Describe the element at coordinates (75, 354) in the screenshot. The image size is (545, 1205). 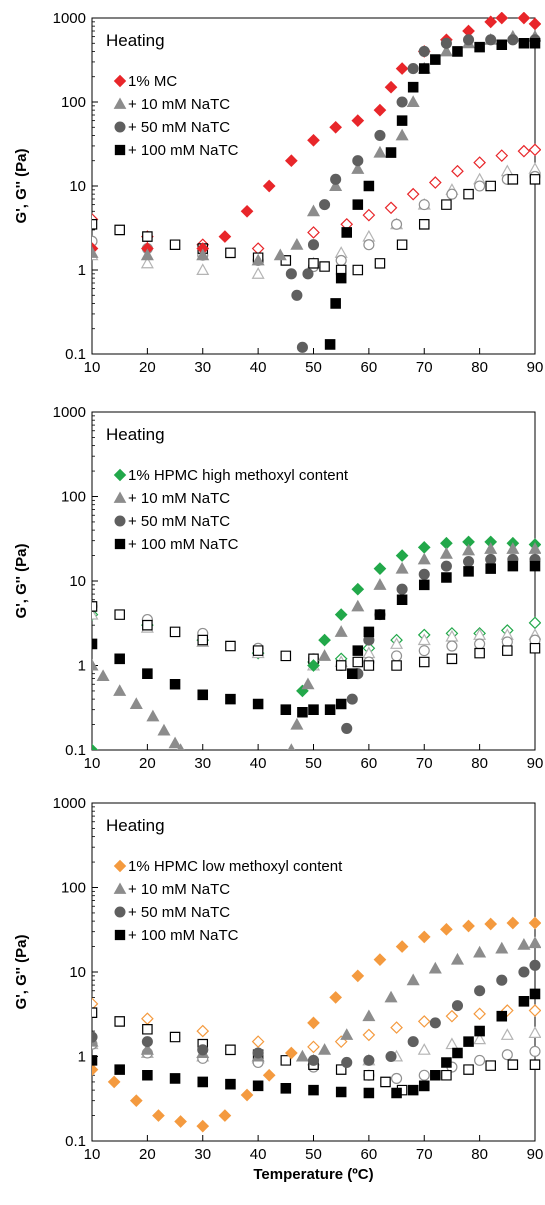
I see `y-tick-label: 0.1` at that location.